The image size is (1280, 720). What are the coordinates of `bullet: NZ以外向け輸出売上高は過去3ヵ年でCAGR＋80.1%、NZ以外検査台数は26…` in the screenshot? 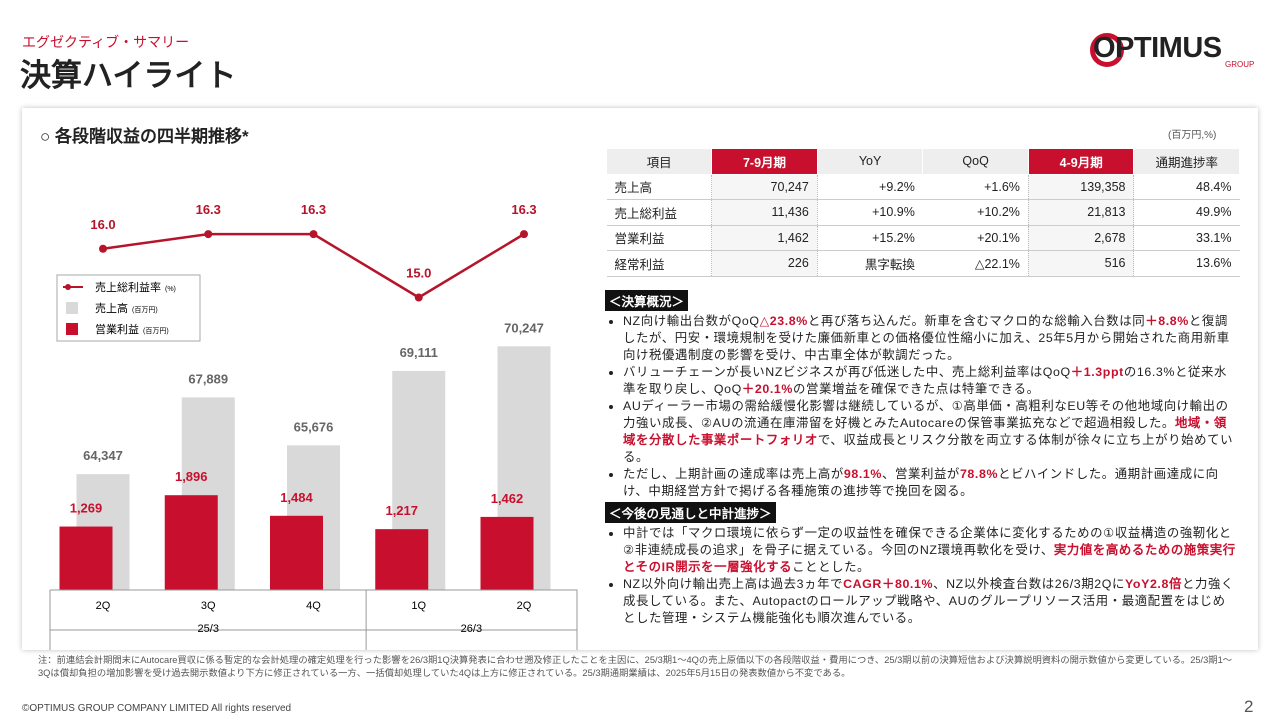 It's located at (930, 601).